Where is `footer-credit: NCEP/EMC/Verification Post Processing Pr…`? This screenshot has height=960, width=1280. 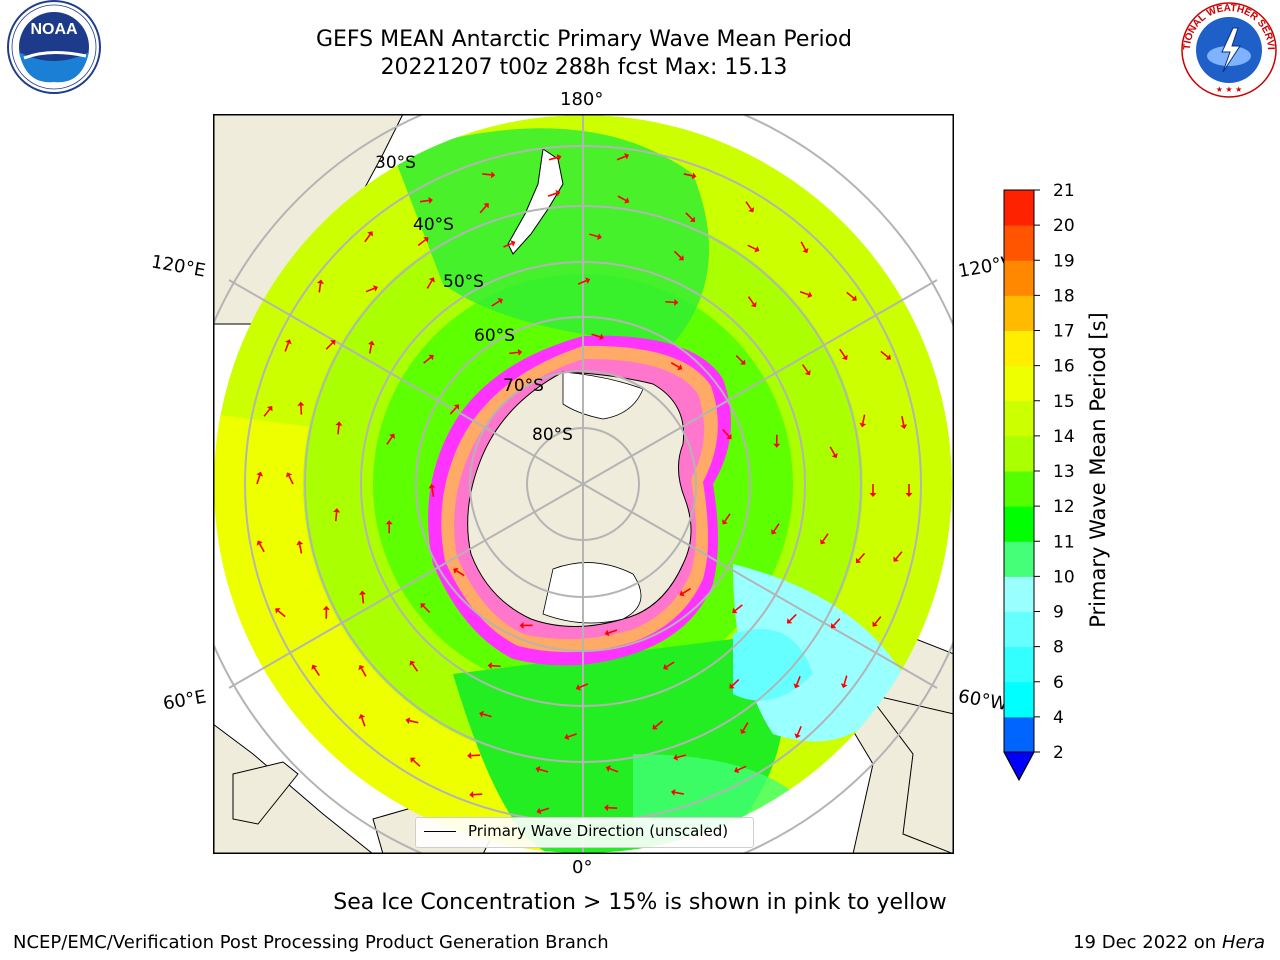
footer-credit: NCEP/EMC/Verification Post Processing Pr… is located at coordinates (311, 942).